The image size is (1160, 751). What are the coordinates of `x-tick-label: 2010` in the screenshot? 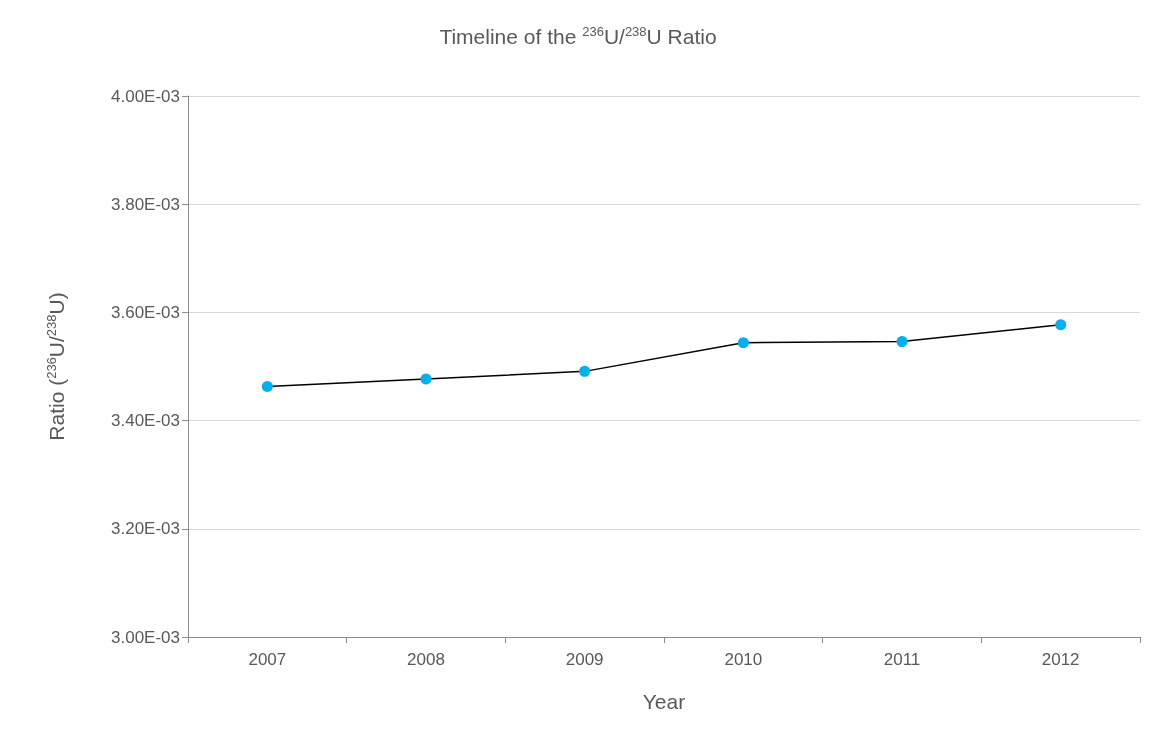 It's located at (743, 659).